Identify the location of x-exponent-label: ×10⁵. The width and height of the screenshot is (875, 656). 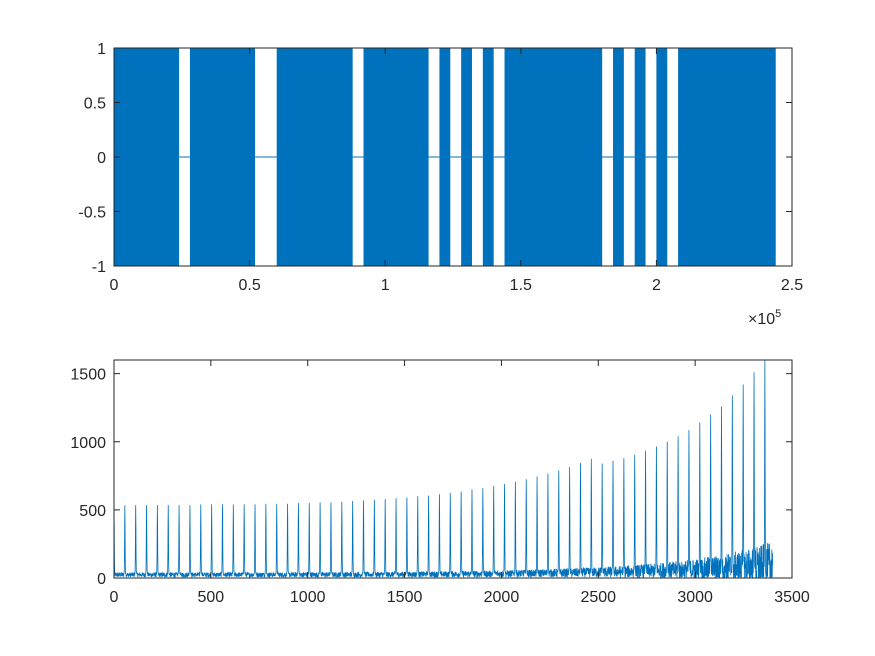
(764, 318).